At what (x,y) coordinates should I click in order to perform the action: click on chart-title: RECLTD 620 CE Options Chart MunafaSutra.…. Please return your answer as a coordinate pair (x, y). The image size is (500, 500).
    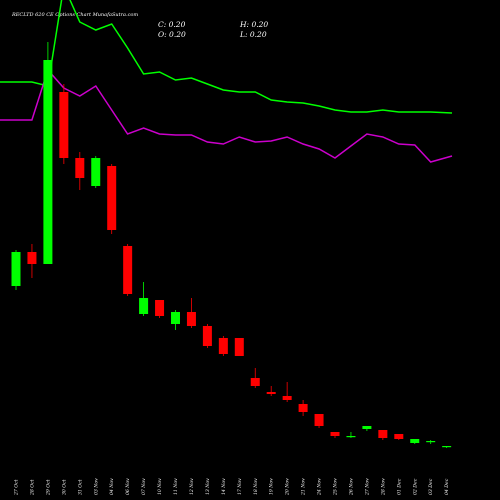
    Looking at the image, I should click on (74, 15).